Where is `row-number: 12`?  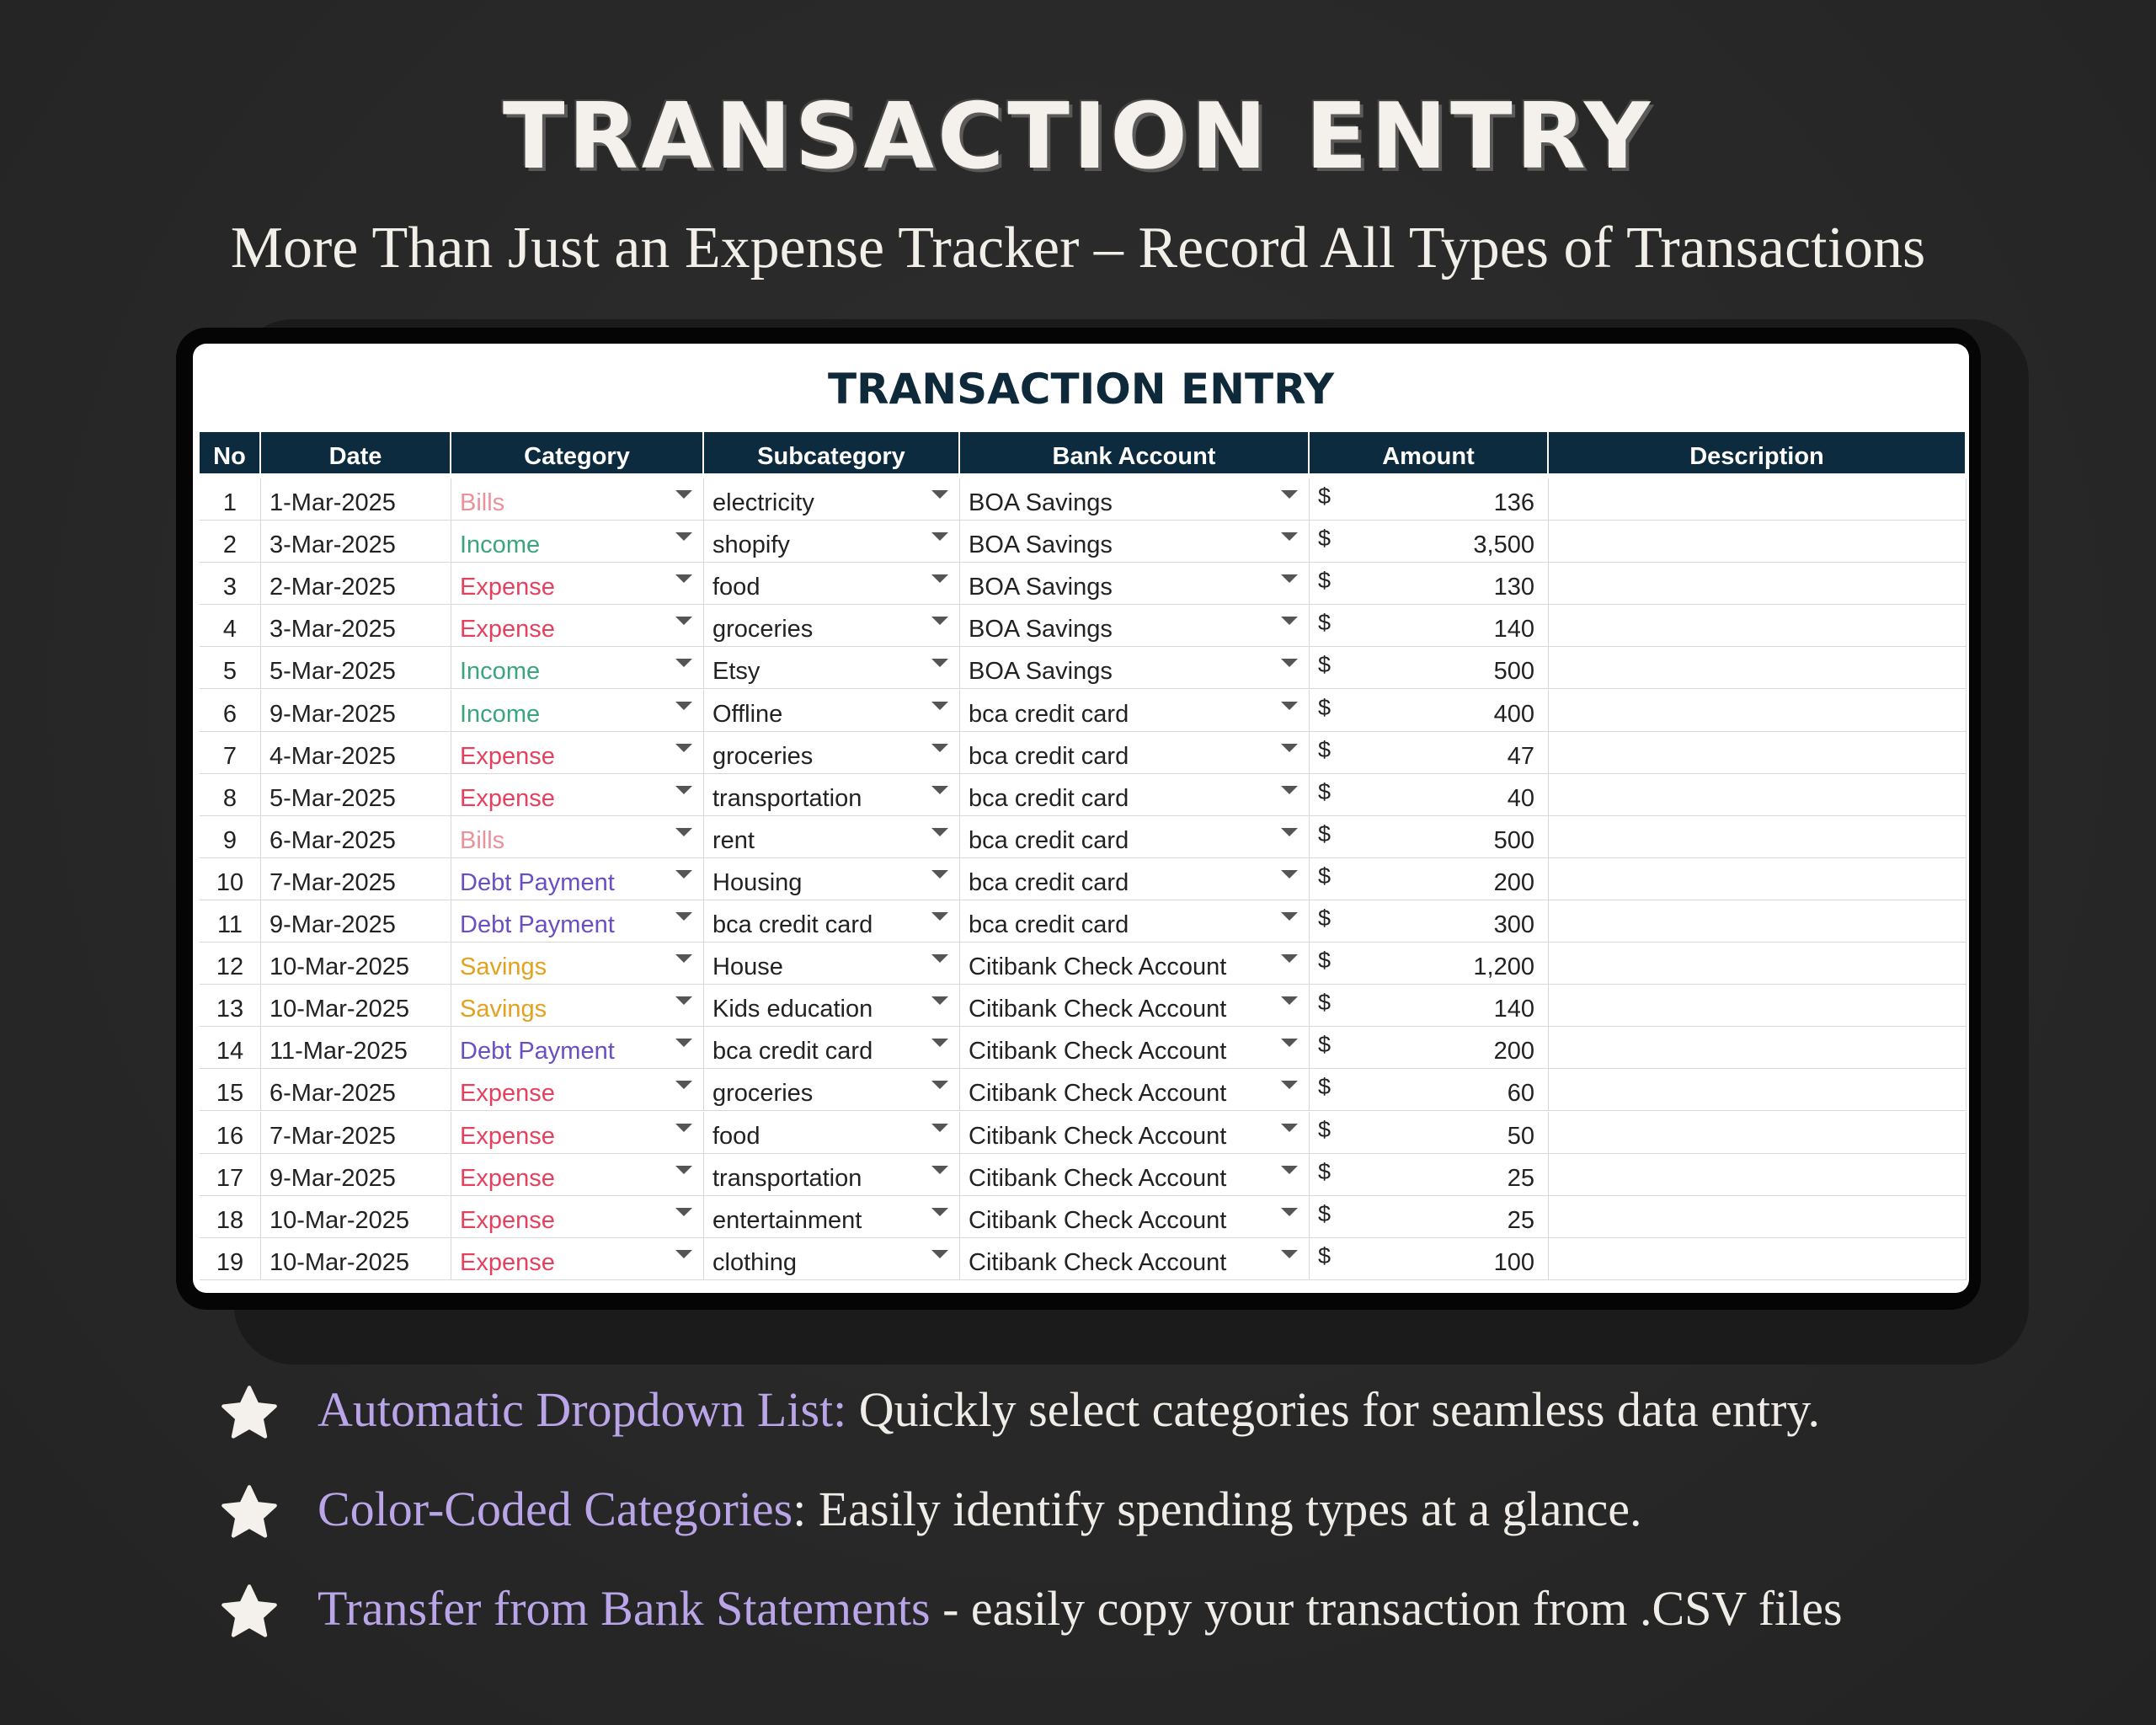
row-number: 12 is located at coordinates (230, 964).